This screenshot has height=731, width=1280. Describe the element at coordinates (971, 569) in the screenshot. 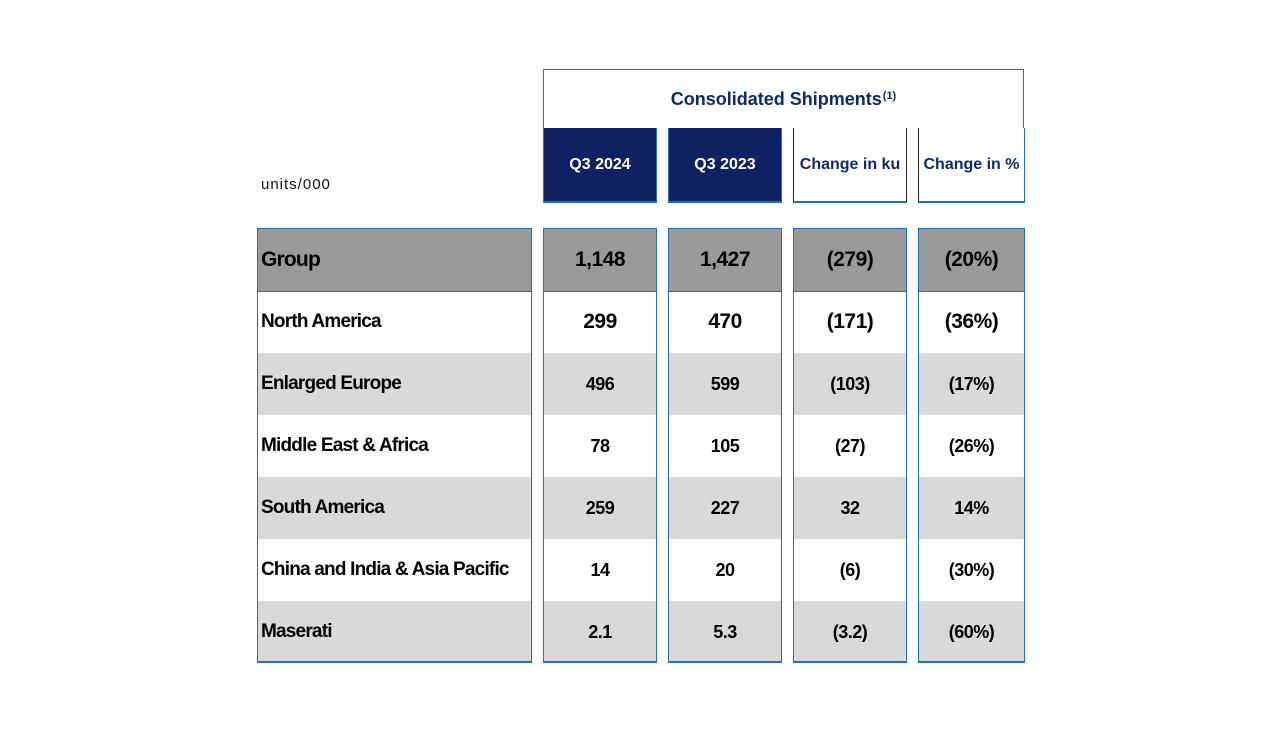

I see `value-cell: (30%)` at that location.